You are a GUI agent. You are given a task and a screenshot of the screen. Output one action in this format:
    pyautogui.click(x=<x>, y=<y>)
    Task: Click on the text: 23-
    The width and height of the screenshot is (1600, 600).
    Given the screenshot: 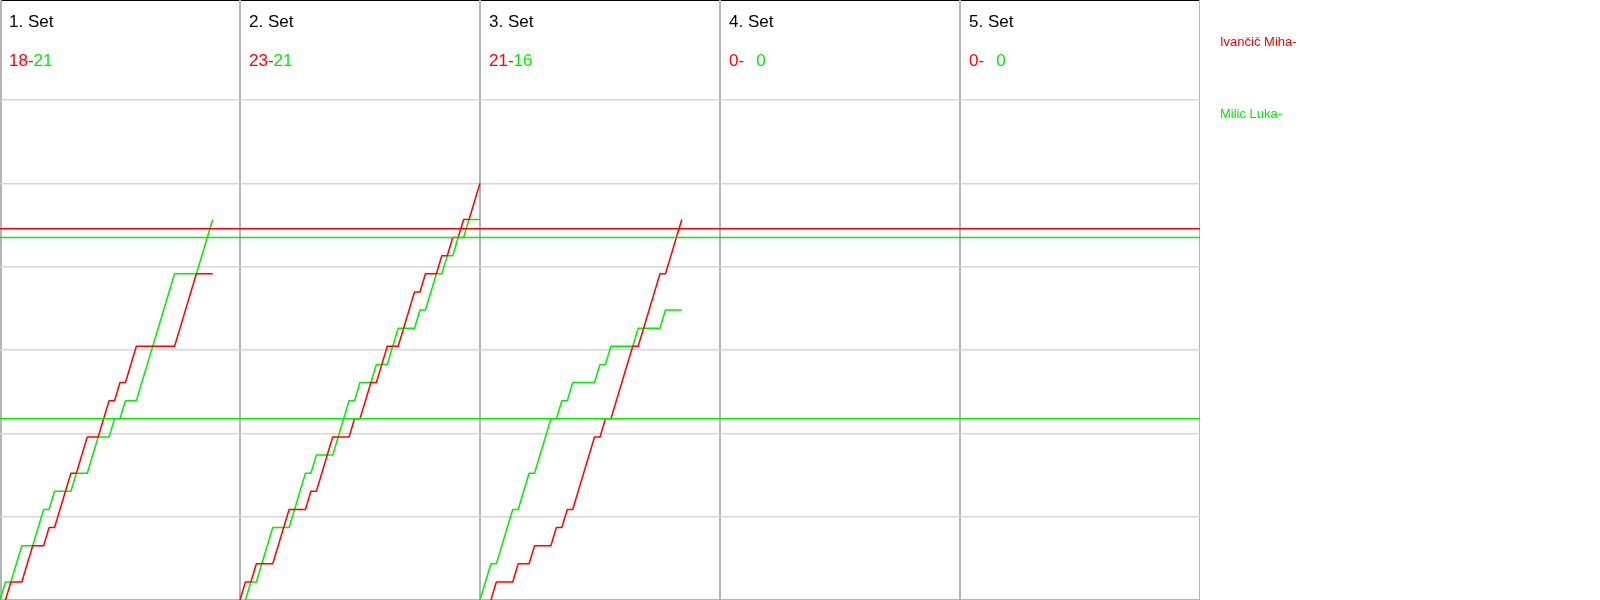 What is the action you would take?
    pyautogui.click(x=261, y=60)
    